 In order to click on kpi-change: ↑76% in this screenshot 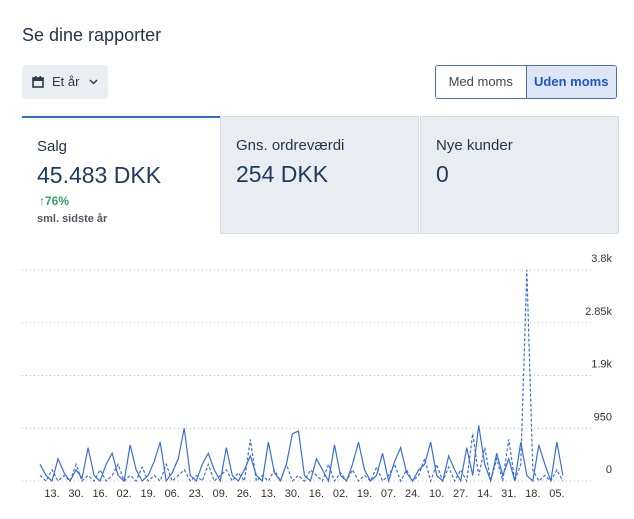, I will do `click(54, 201)`.